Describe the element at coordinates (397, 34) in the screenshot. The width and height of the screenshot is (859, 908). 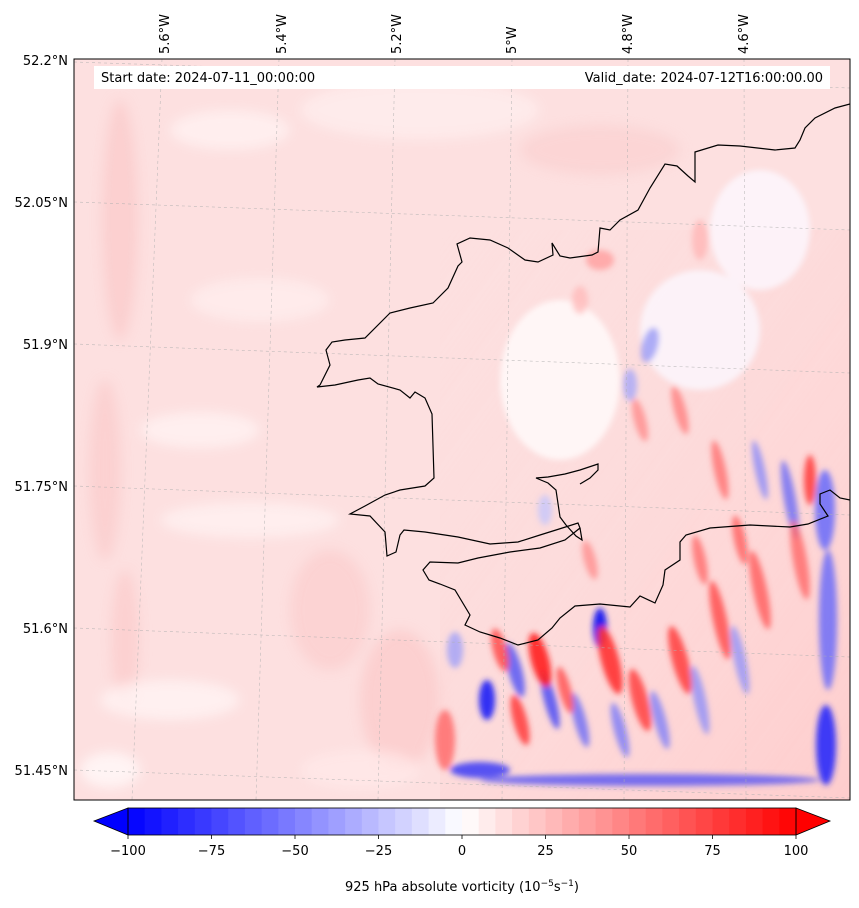
I see `lon-label-5-2w: 5.2°W` at that location.